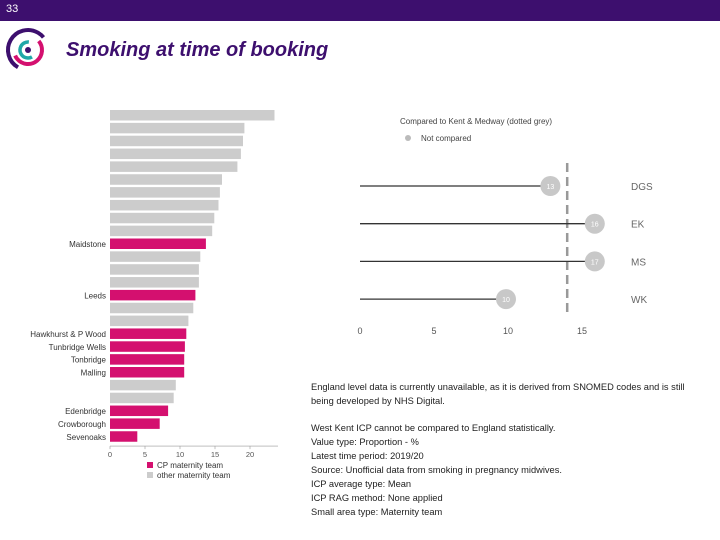  Describe the element at coordinates (124, 436) in the screenshot. I see `bar-sevenoaks` at that location.